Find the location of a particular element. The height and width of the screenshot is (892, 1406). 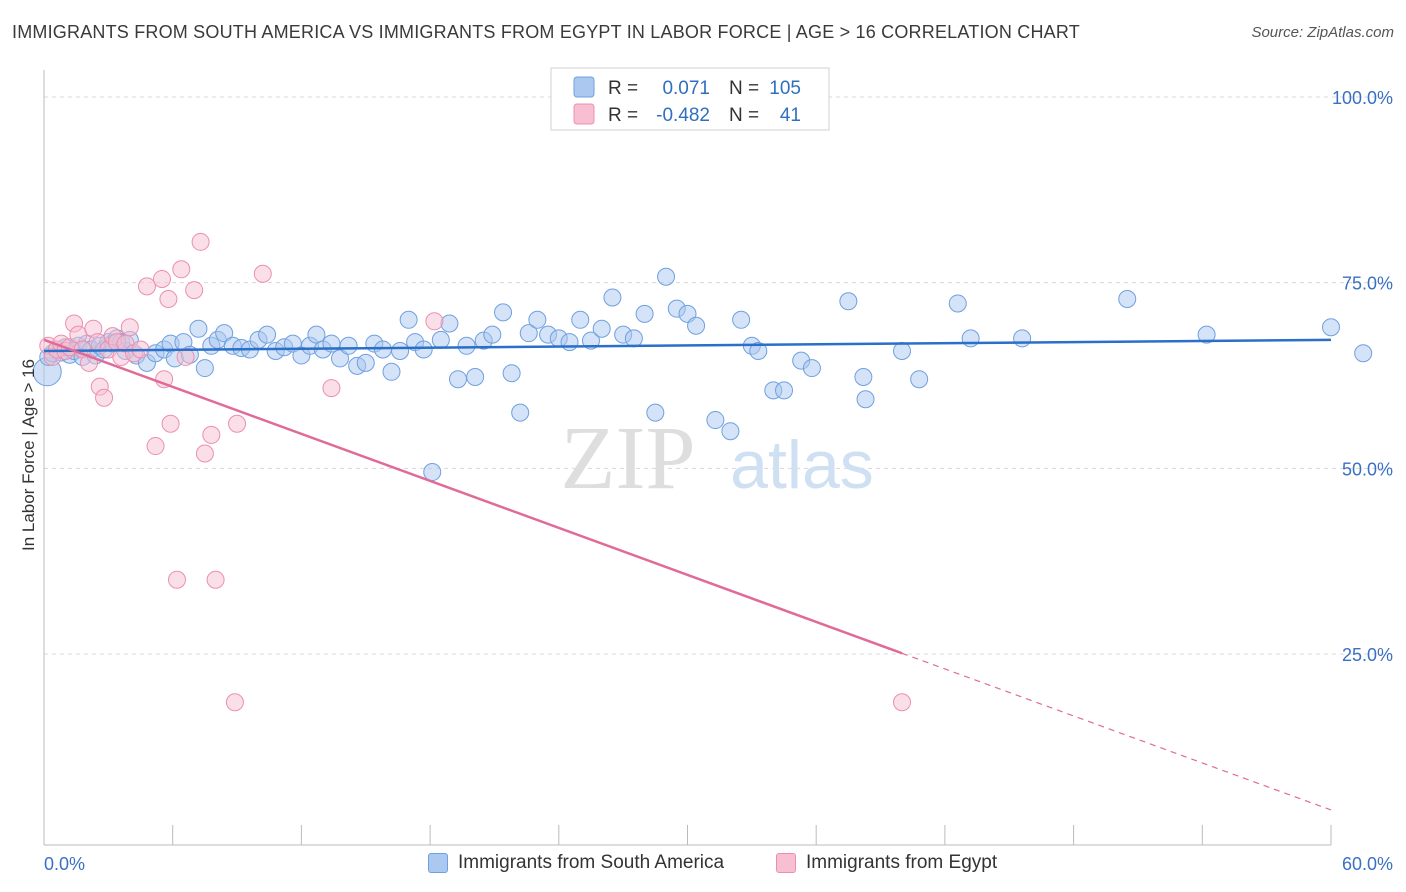

watermark: ZIP atlas is located at coordinates (717, 458).